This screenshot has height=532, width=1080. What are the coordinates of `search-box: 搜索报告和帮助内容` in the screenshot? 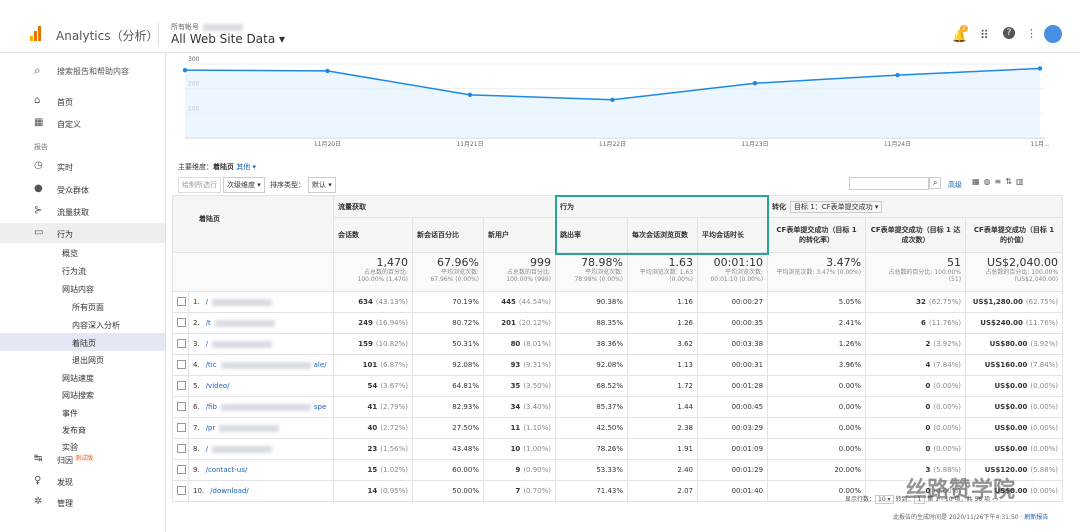 It's located at (93, 71).